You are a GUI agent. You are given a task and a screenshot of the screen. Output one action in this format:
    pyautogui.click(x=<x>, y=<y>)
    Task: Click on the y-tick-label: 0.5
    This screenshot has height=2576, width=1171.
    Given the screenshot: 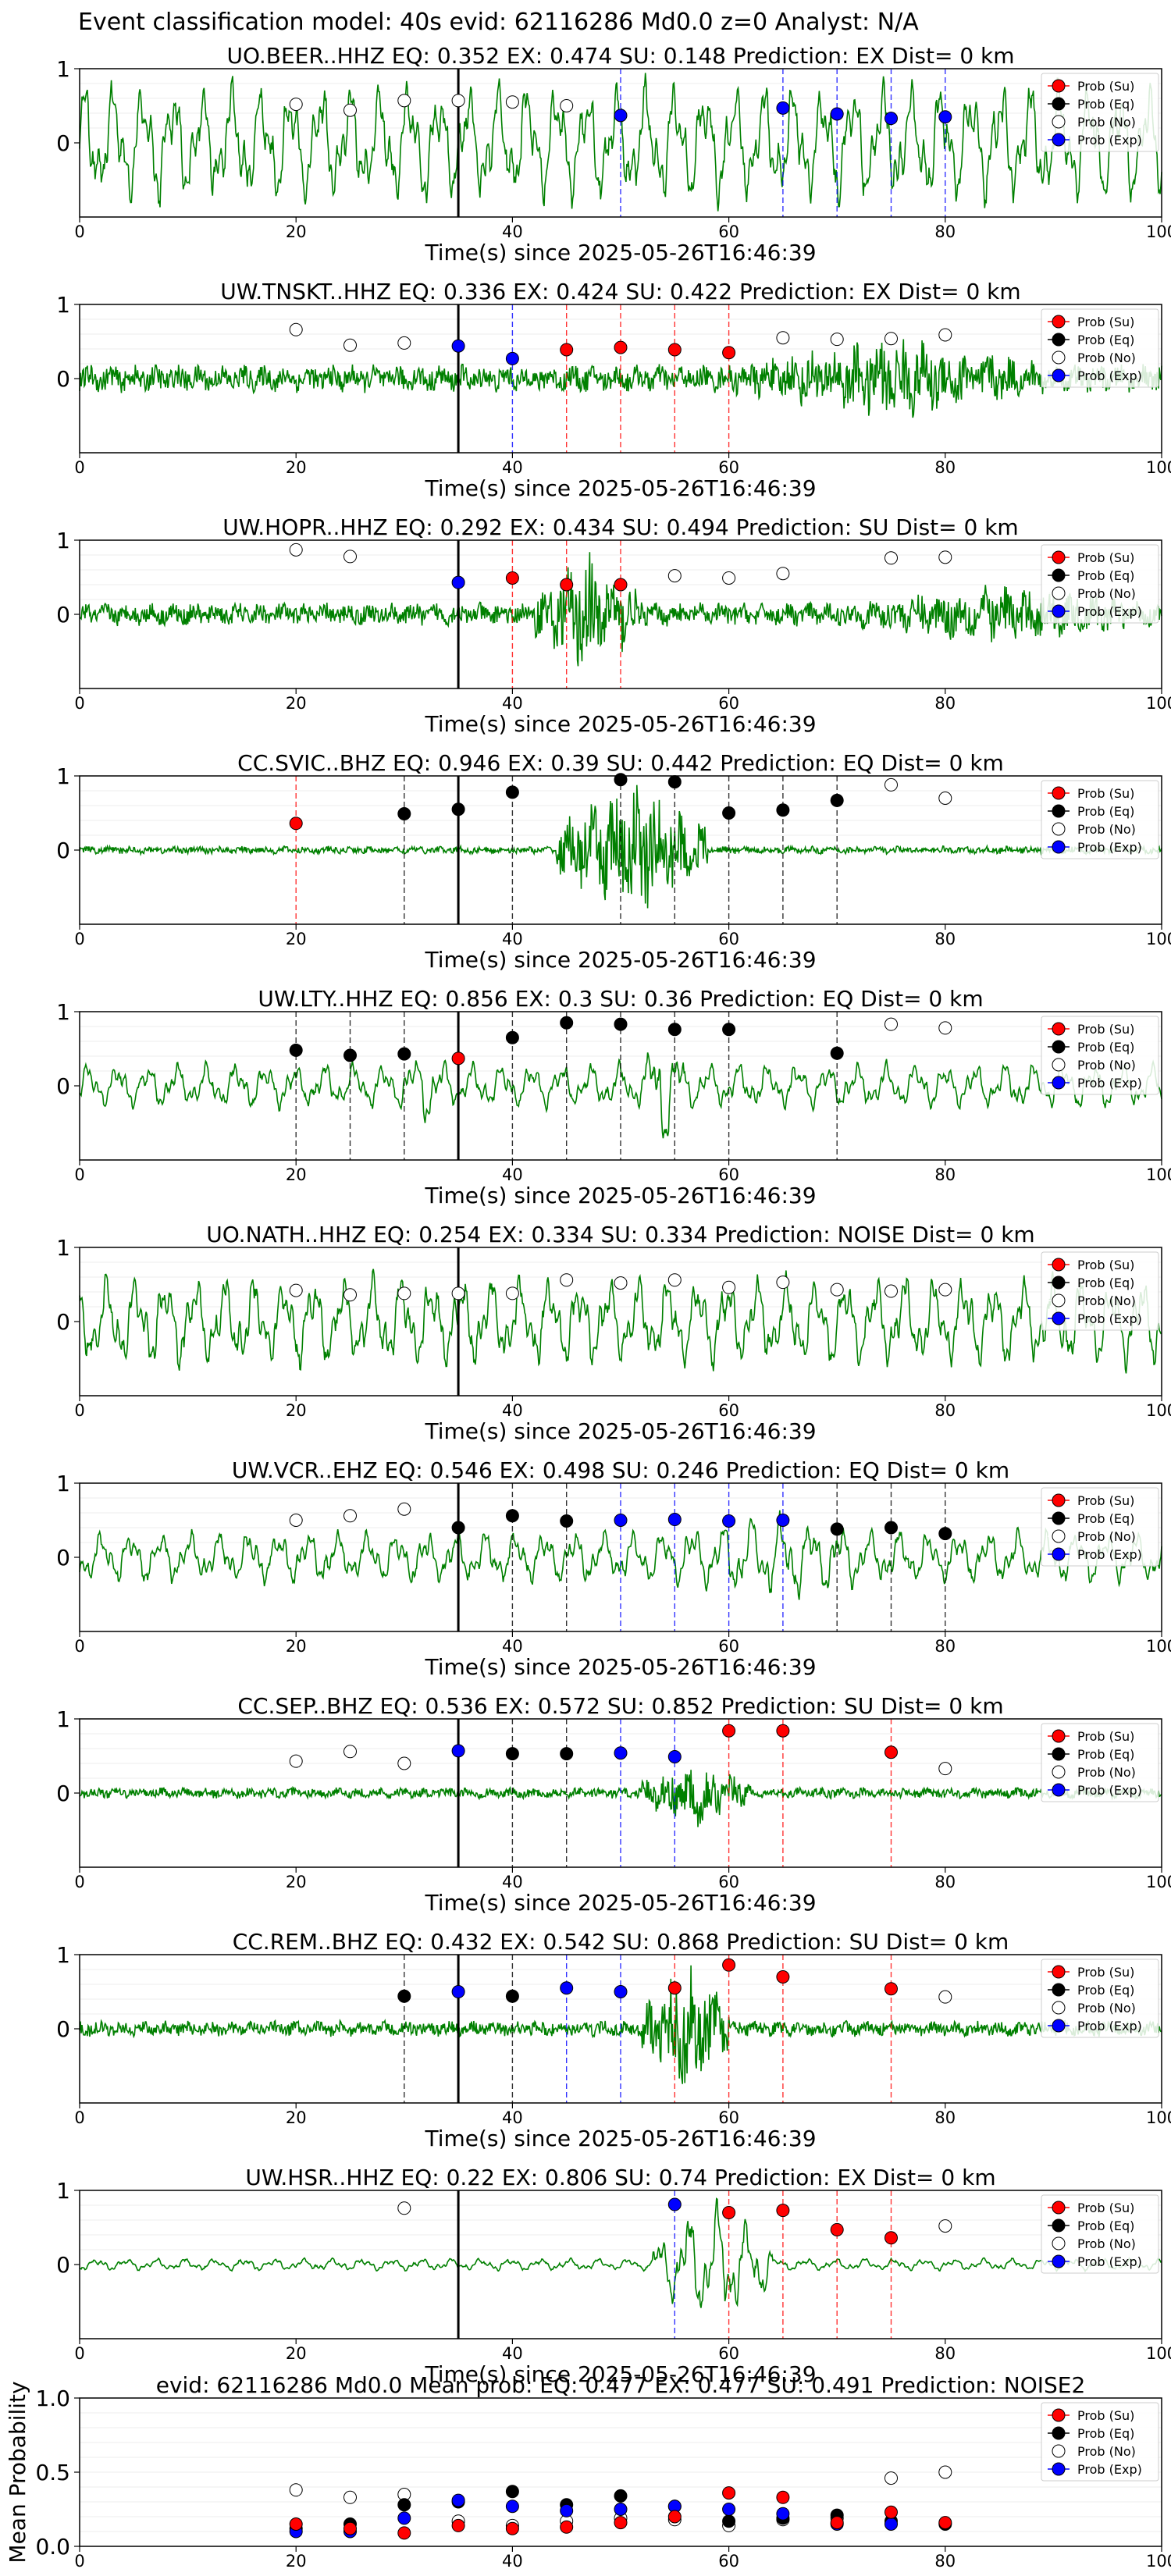 What is the action you would take?
    pyautogui.click(x=52, y=2472)
    